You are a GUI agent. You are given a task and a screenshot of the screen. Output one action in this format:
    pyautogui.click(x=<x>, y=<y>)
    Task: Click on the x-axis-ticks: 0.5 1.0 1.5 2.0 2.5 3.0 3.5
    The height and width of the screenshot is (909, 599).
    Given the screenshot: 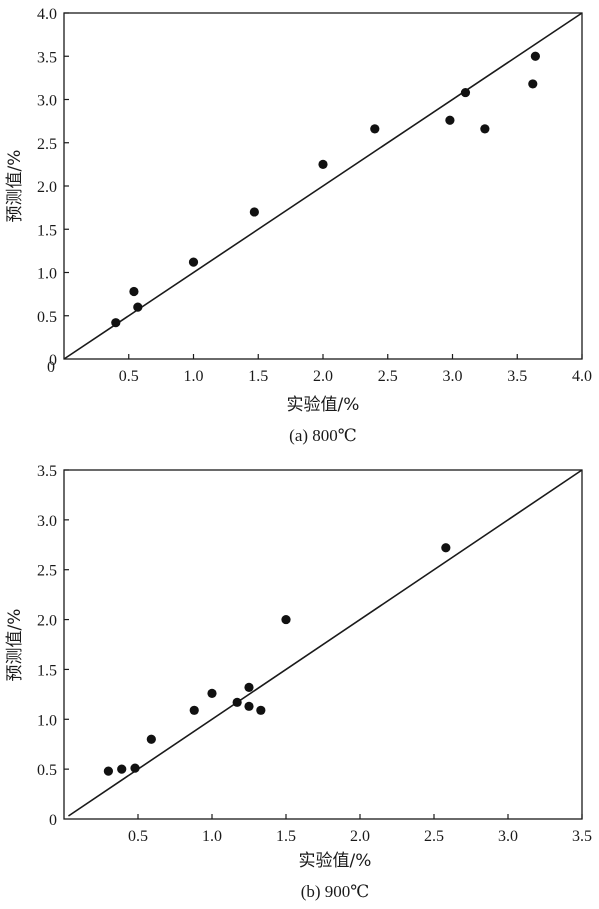 What is the action you would take?
    pyautogui.click(x=360, y=829)
    